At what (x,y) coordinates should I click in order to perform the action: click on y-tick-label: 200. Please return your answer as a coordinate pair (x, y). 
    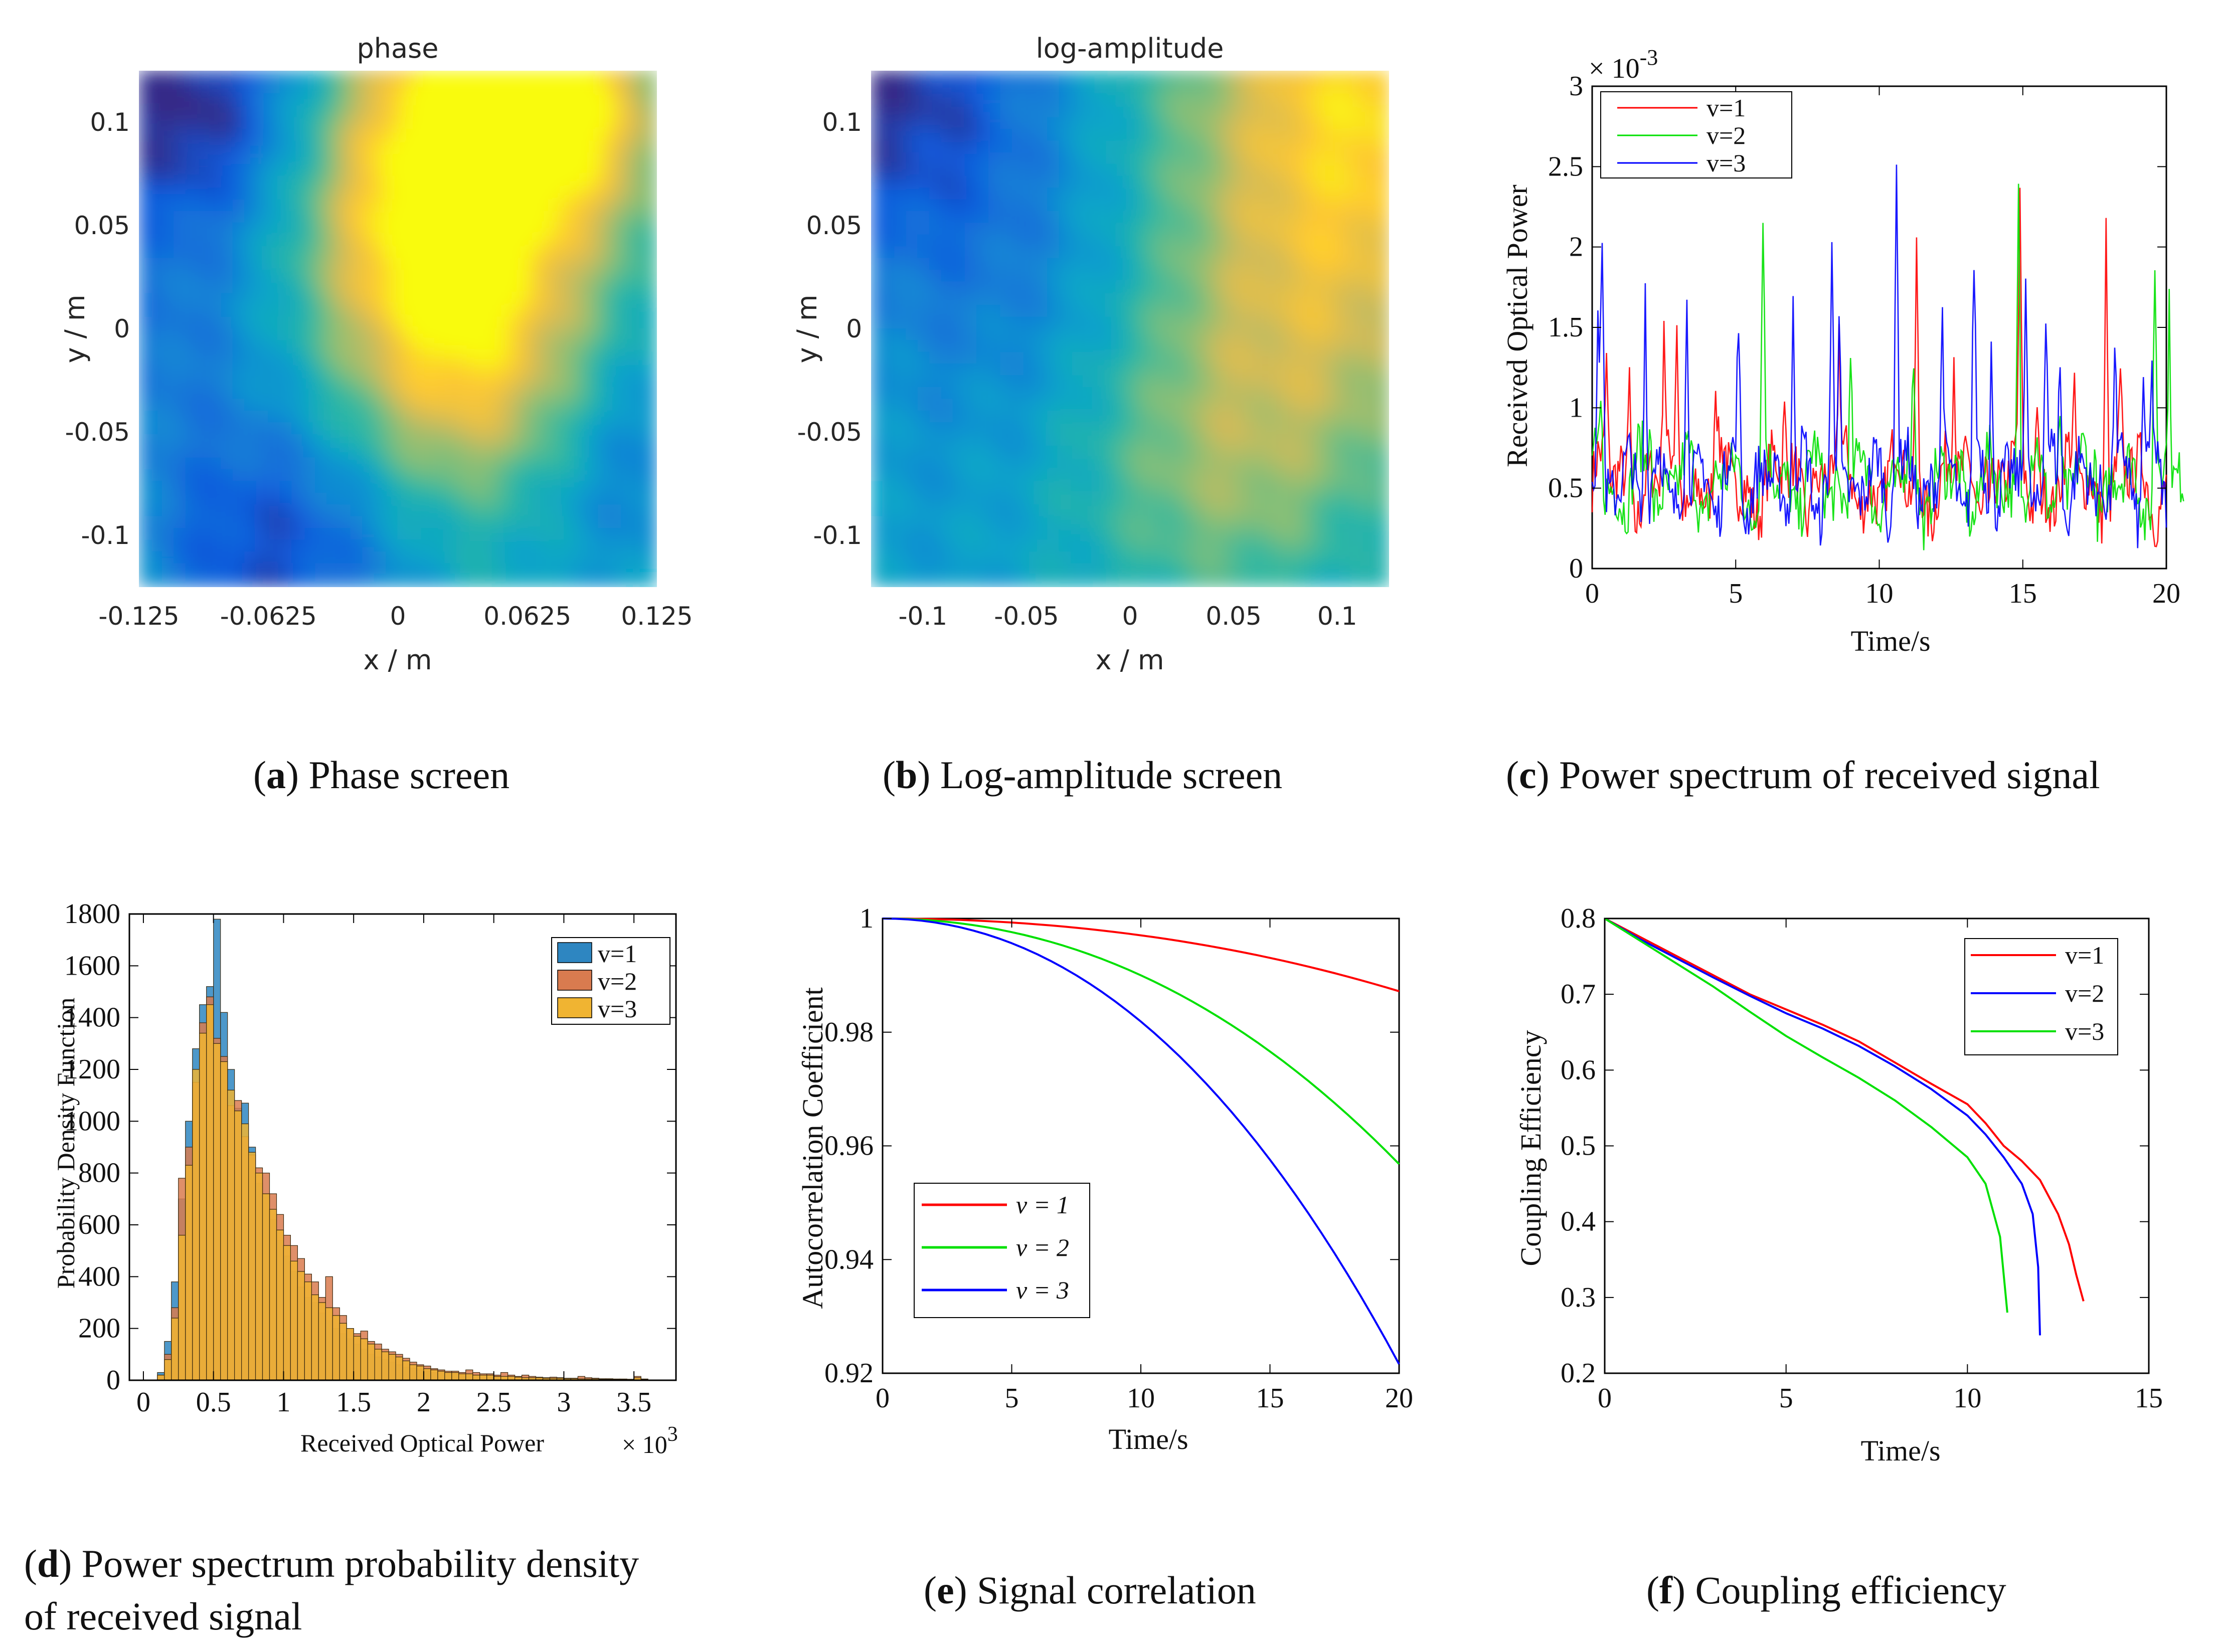
    Looking at the image, I should click on (99, 1328).